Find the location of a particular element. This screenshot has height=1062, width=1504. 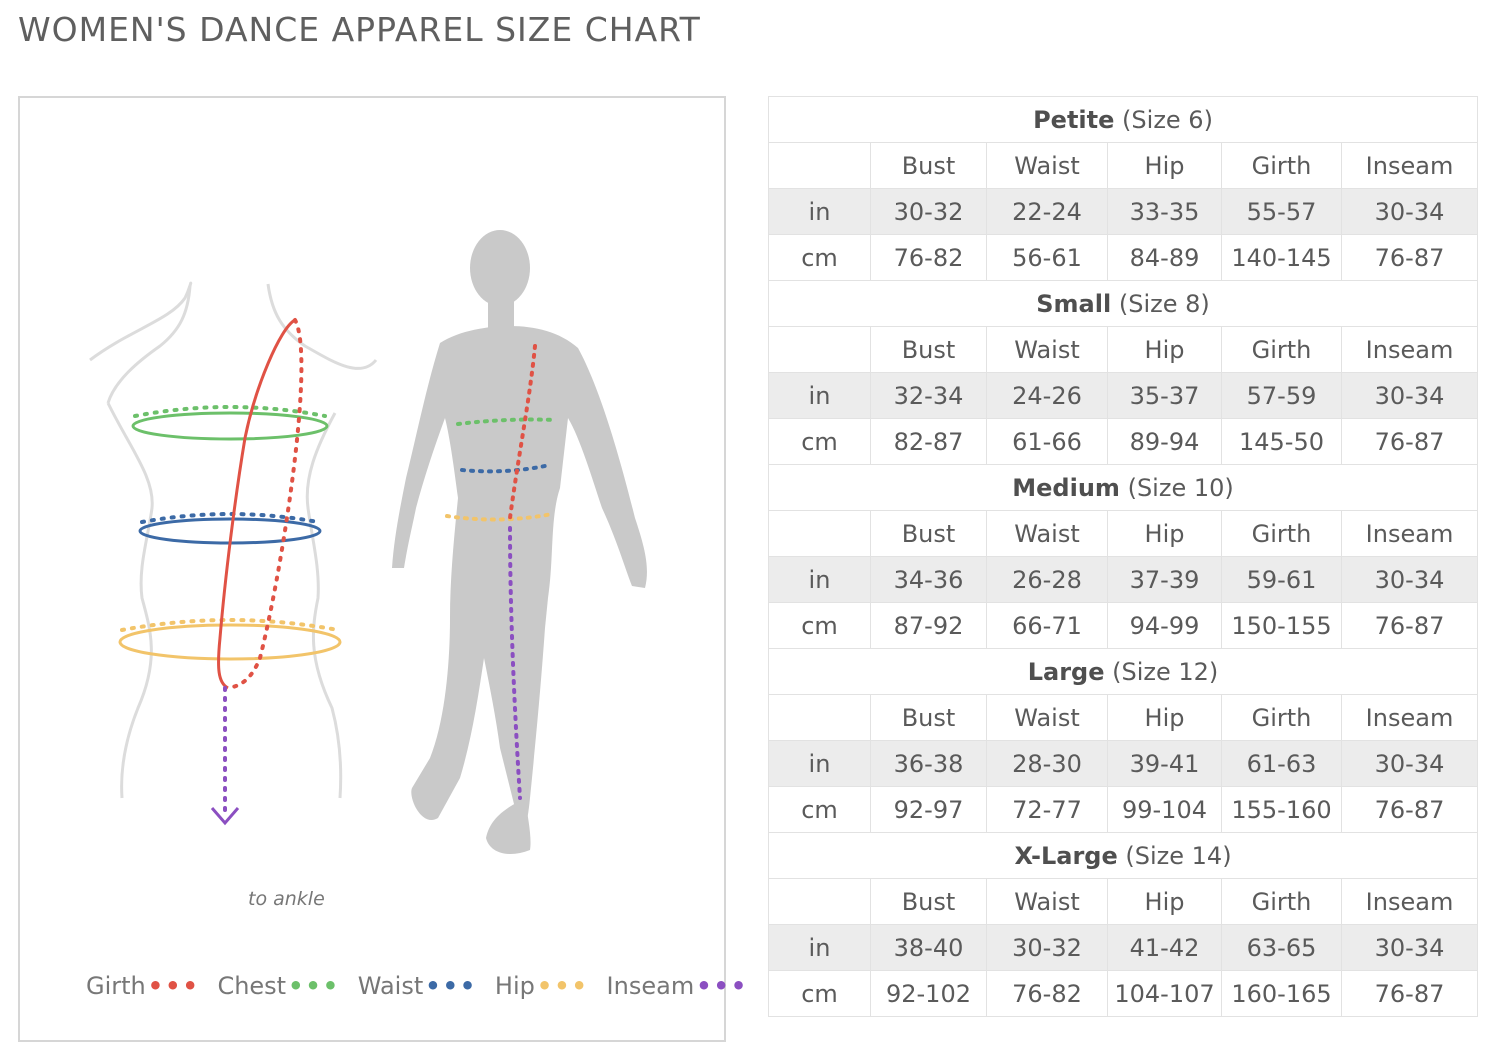

value-cell: 26-28 is located at coordinates (1047, 579).